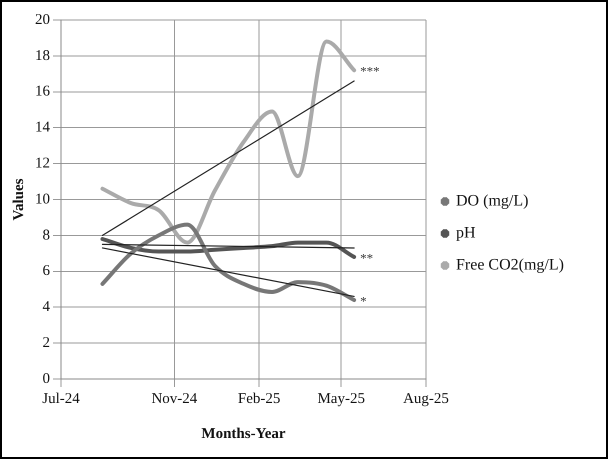 The width and height of the screenshot is (608, 459). Describe the element at coordinates (46, 343) in the screenshot. I see `y-tick-label: 2` at that location.